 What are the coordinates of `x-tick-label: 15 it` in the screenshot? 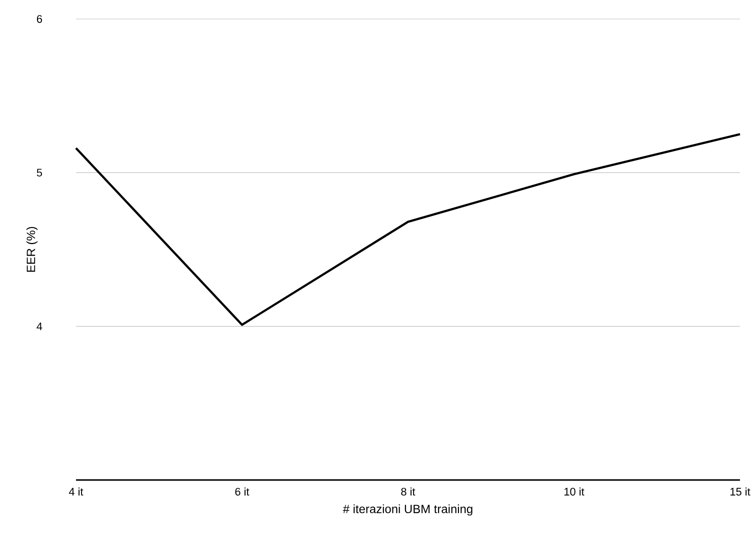 It's located at (740, 492).